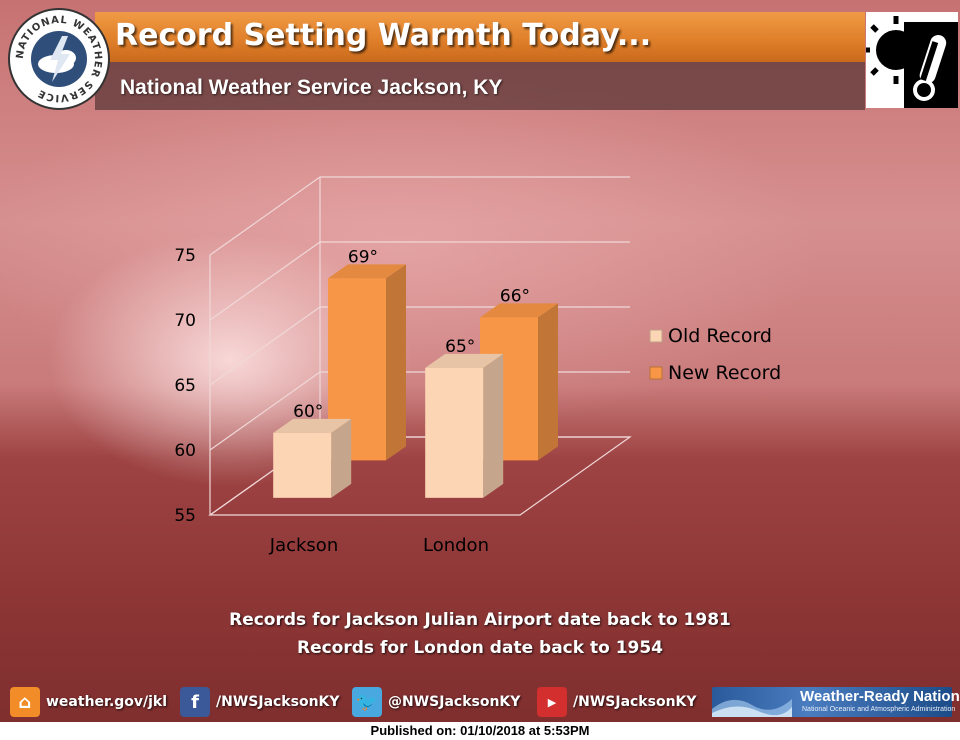  Describe the element at coordinates (720, 336) in the screenshot. I see `legend-label: Old Record` at that location.